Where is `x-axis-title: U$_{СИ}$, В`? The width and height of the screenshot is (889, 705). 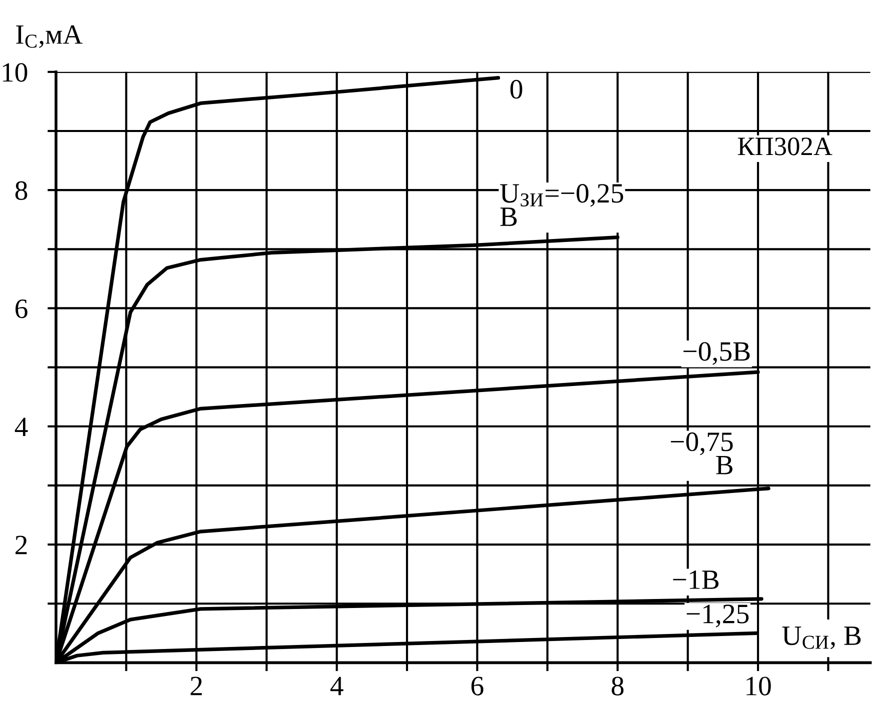
x-axis-title: U$_{СИ}$, В is located at coordinates (821, 638).